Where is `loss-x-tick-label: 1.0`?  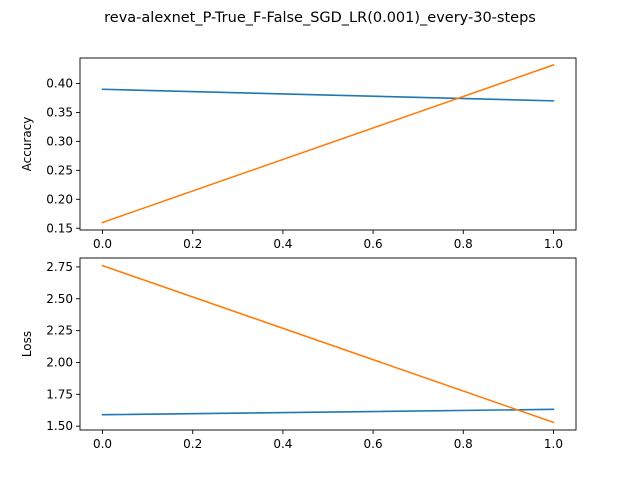
loss-x-tick-label: 1.0 is located at coordinates (553, 444).